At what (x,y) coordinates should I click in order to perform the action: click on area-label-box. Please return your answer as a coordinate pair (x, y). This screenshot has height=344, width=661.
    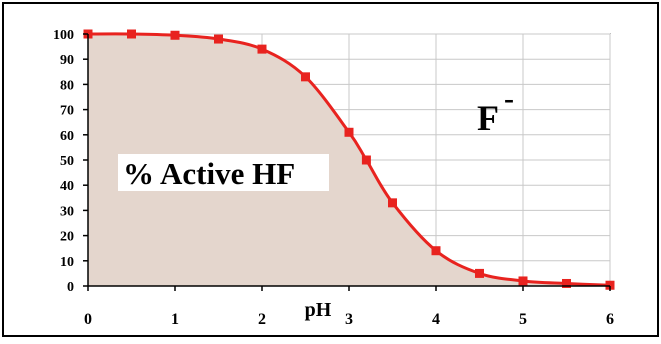
    Looking at the image, I should click on (223, 172).